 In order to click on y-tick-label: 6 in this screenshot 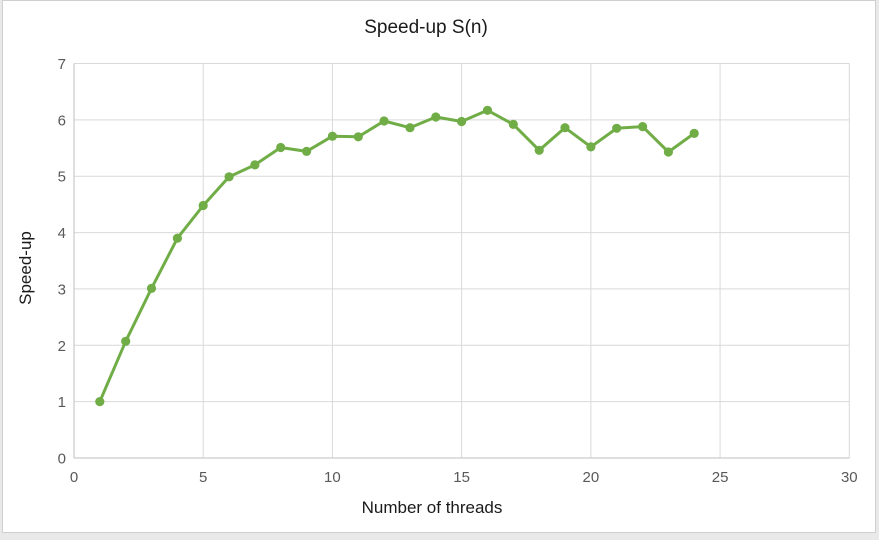, I will do `click(62, 120)`.